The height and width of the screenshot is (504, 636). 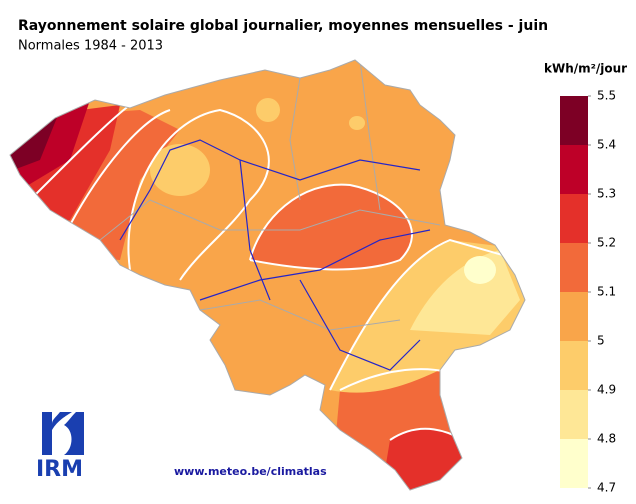 What do you see at coordinates (60, 447) in the screenshot?
I see `logo: IRM` at bounding box center [60, 447].